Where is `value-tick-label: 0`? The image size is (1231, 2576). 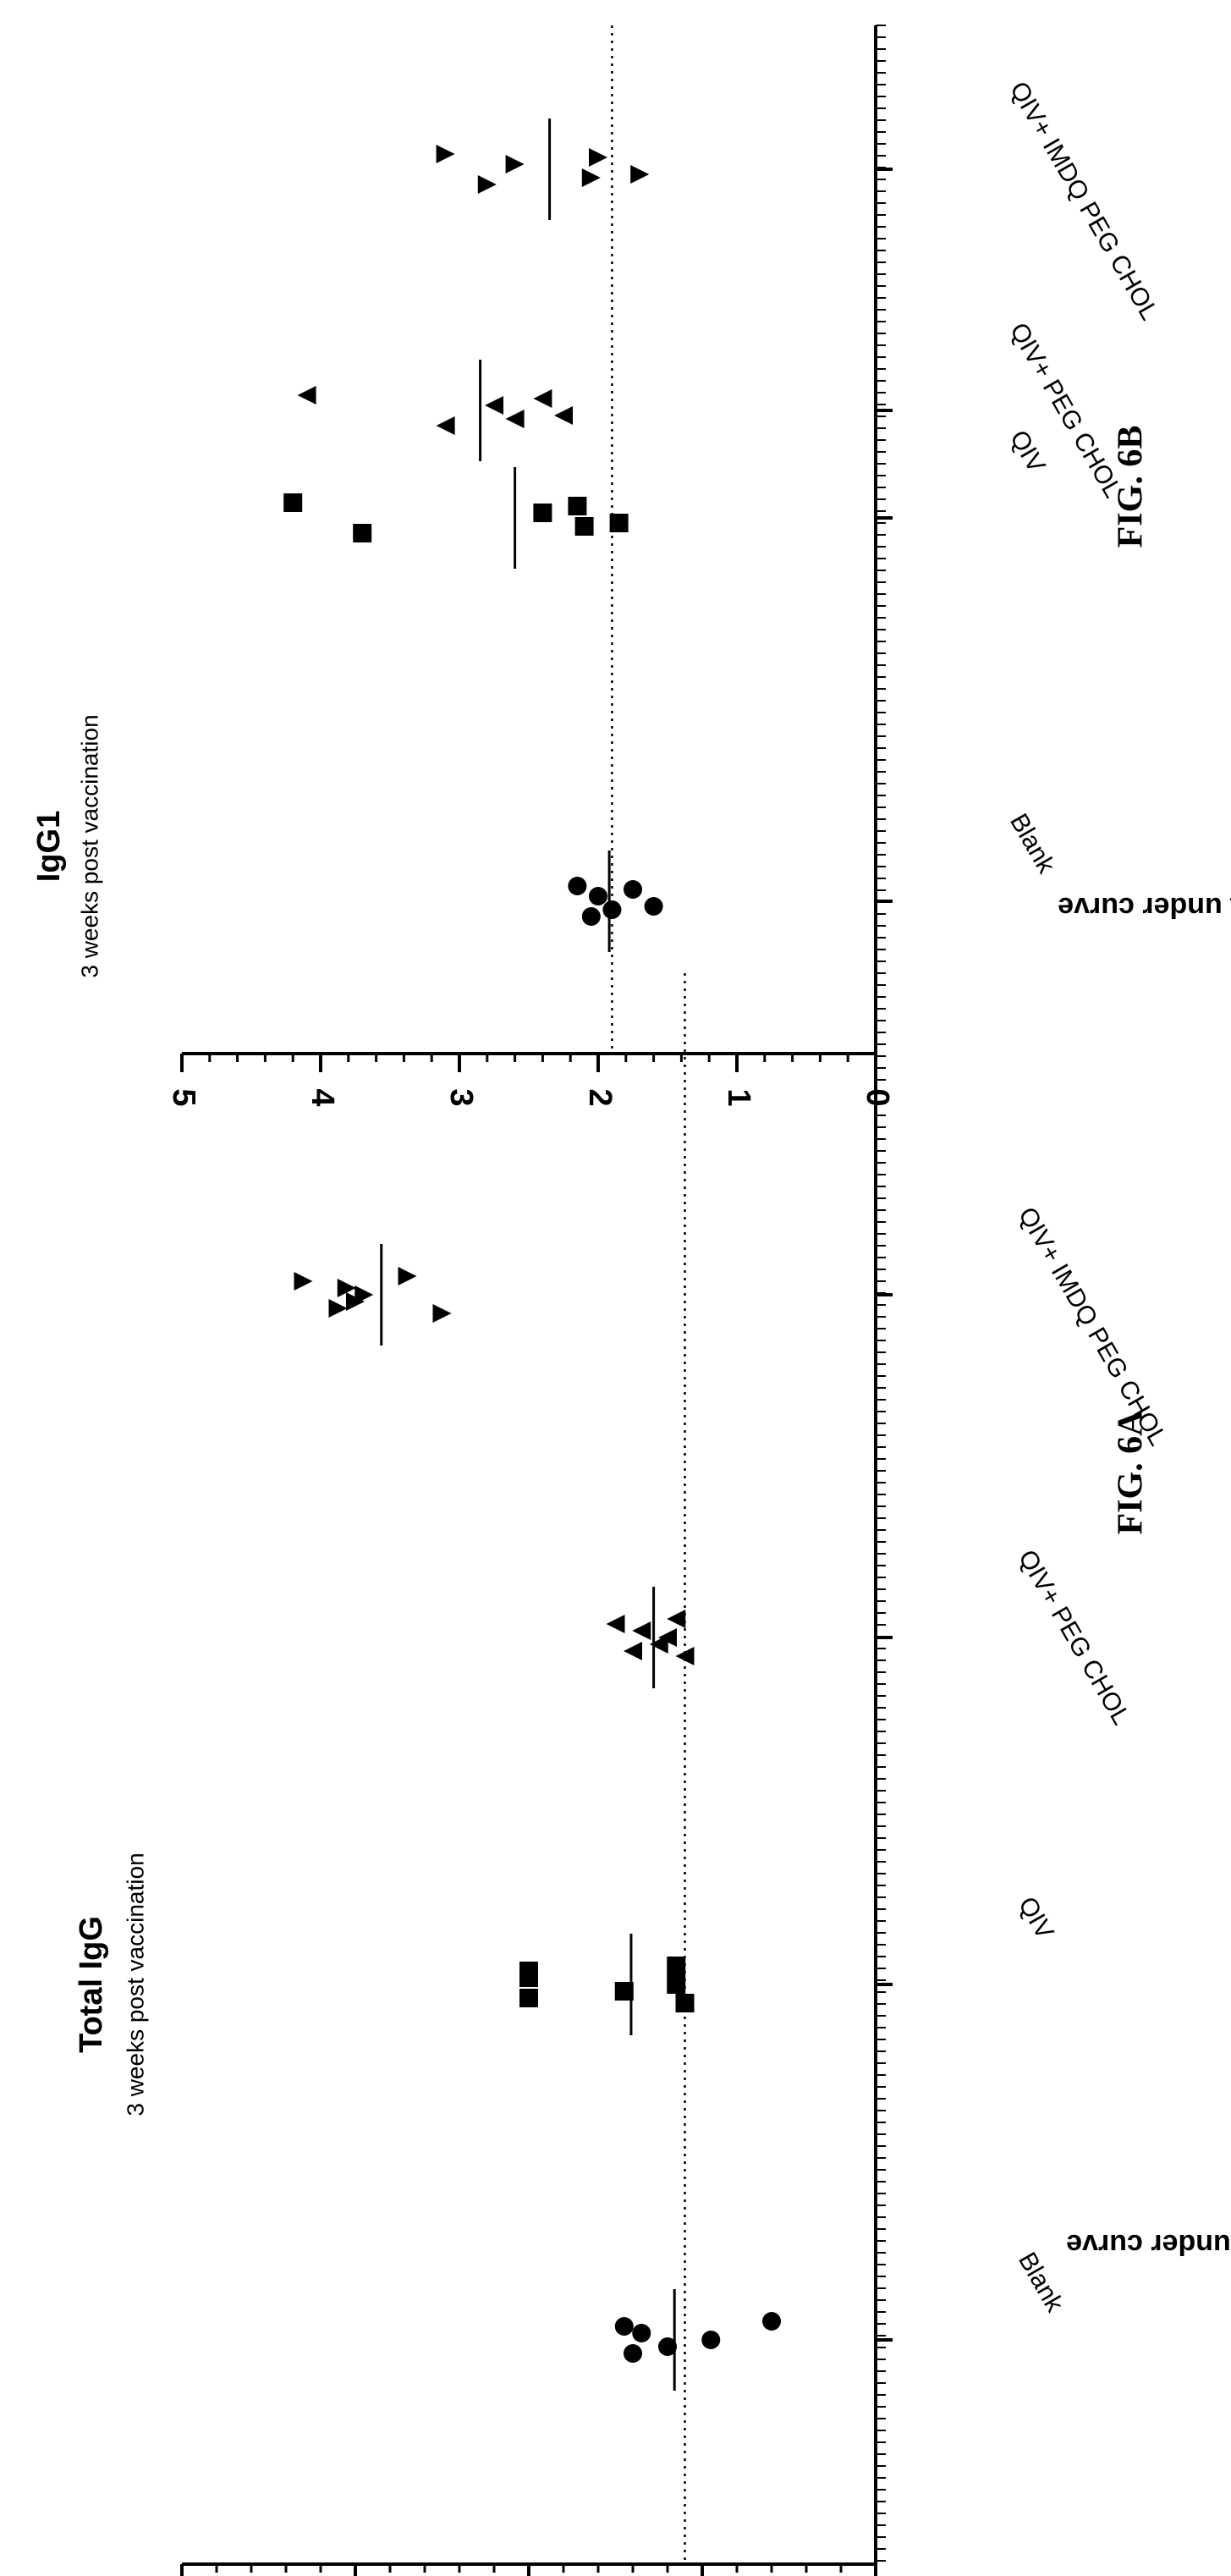 value-tick-label: 0 is located at coordinates (877, 1097).